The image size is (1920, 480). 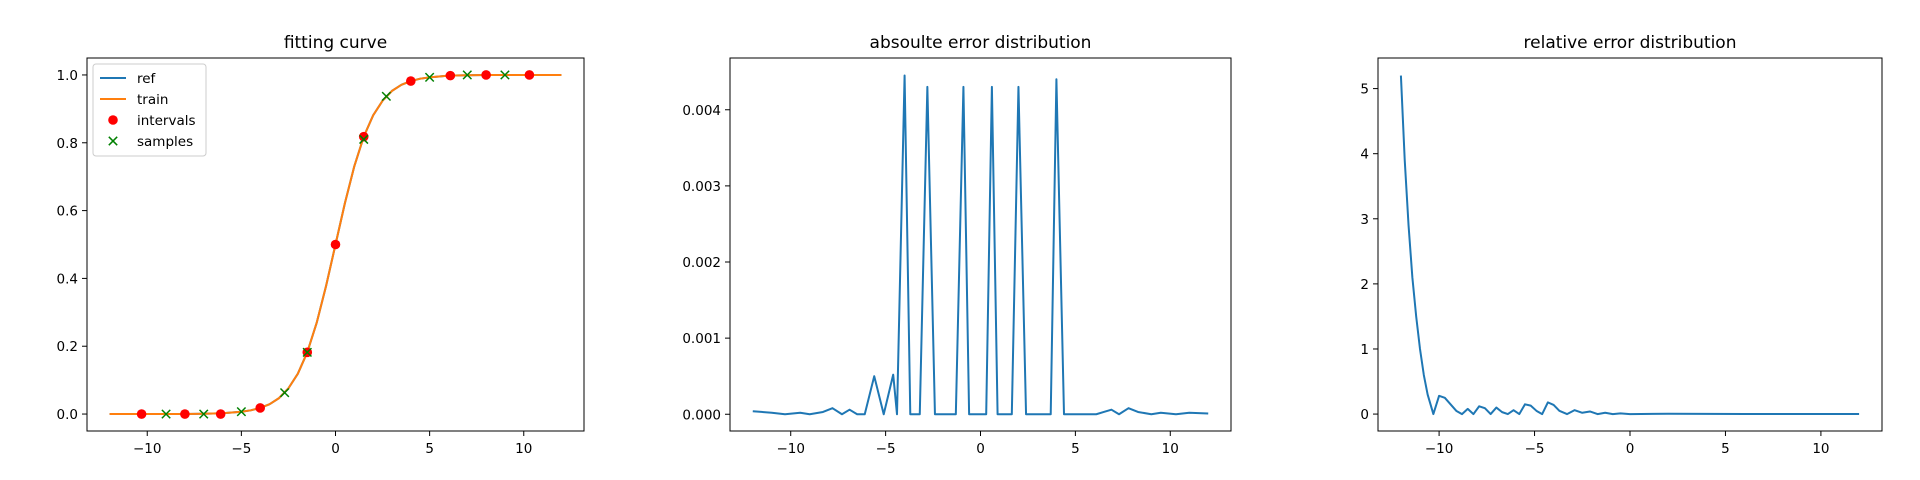 I want to click on panel-title: relative error distribution, so click(x=1630, y=43).